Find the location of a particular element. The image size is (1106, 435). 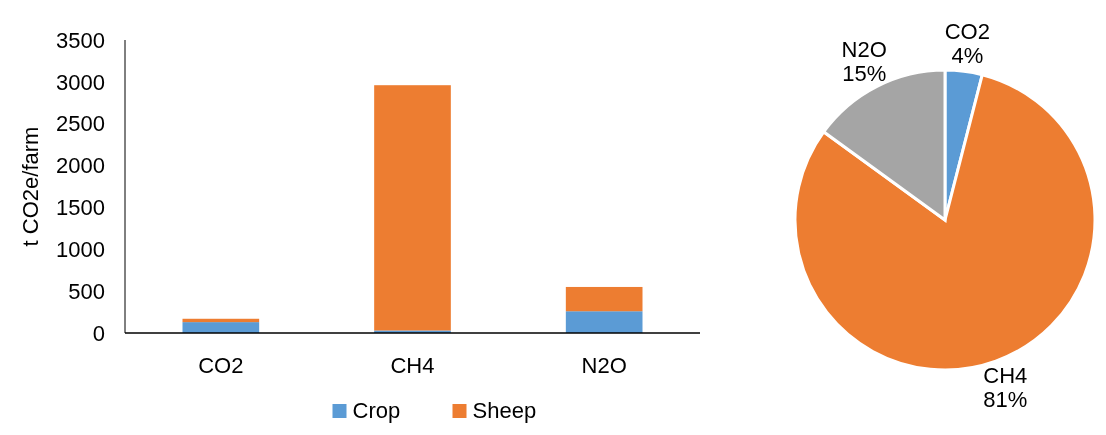

legend-label: Crop is located at coordinates (376, 410).